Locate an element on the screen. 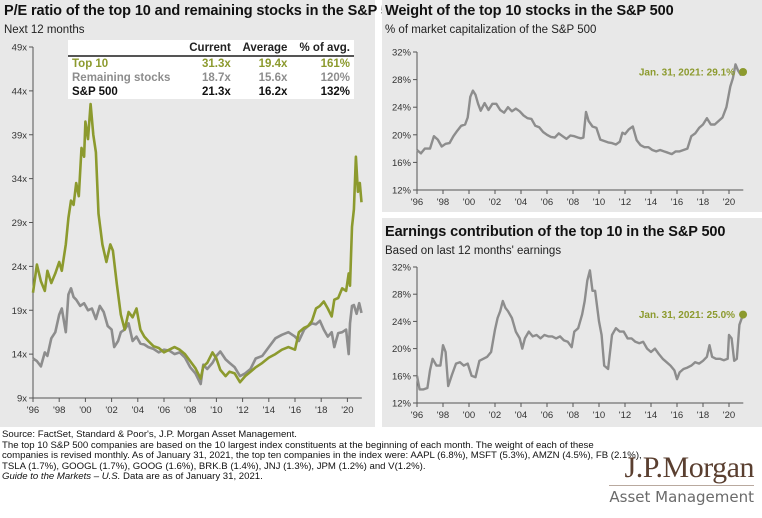 Image resolution: width=762 pixels, height=518 pixels. row-average: 15.6x is located at coordinates (273, 78).